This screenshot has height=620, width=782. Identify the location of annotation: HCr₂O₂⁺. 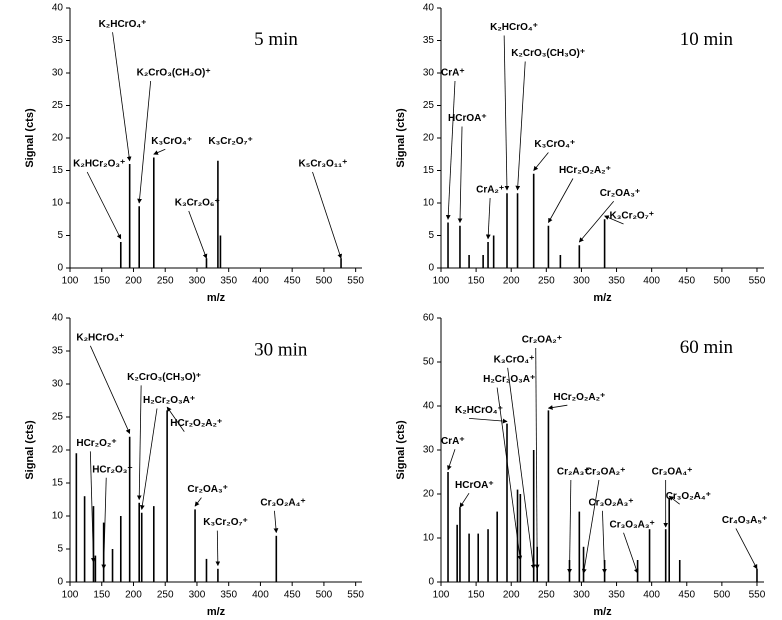
(96, 443).